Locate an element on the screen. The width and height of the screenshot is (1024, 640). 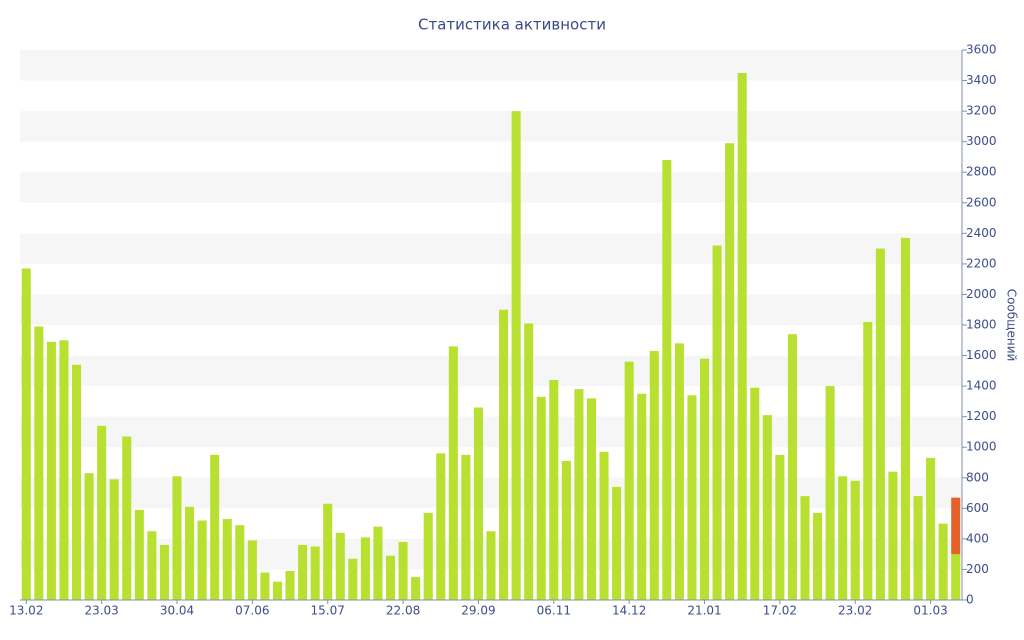
y-tick-label: 200 is located at coordinates (977, 569).